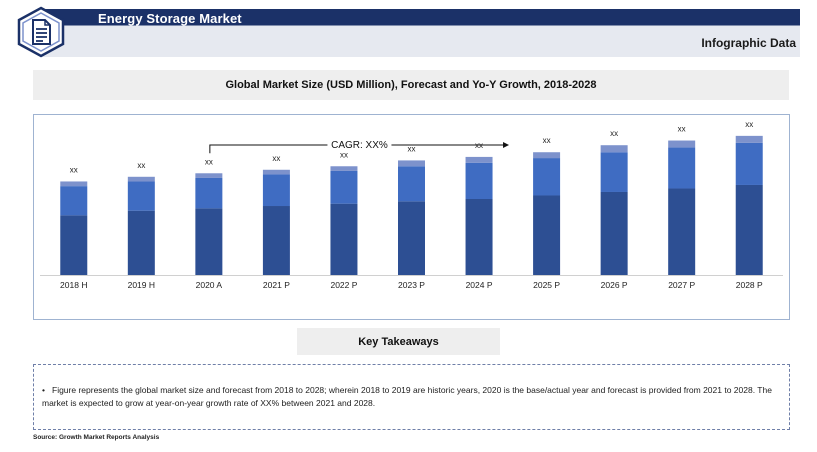 This screenshot has height=452, width=817. I want to click on x-tick-label: 2021 P, so click(276, 285).